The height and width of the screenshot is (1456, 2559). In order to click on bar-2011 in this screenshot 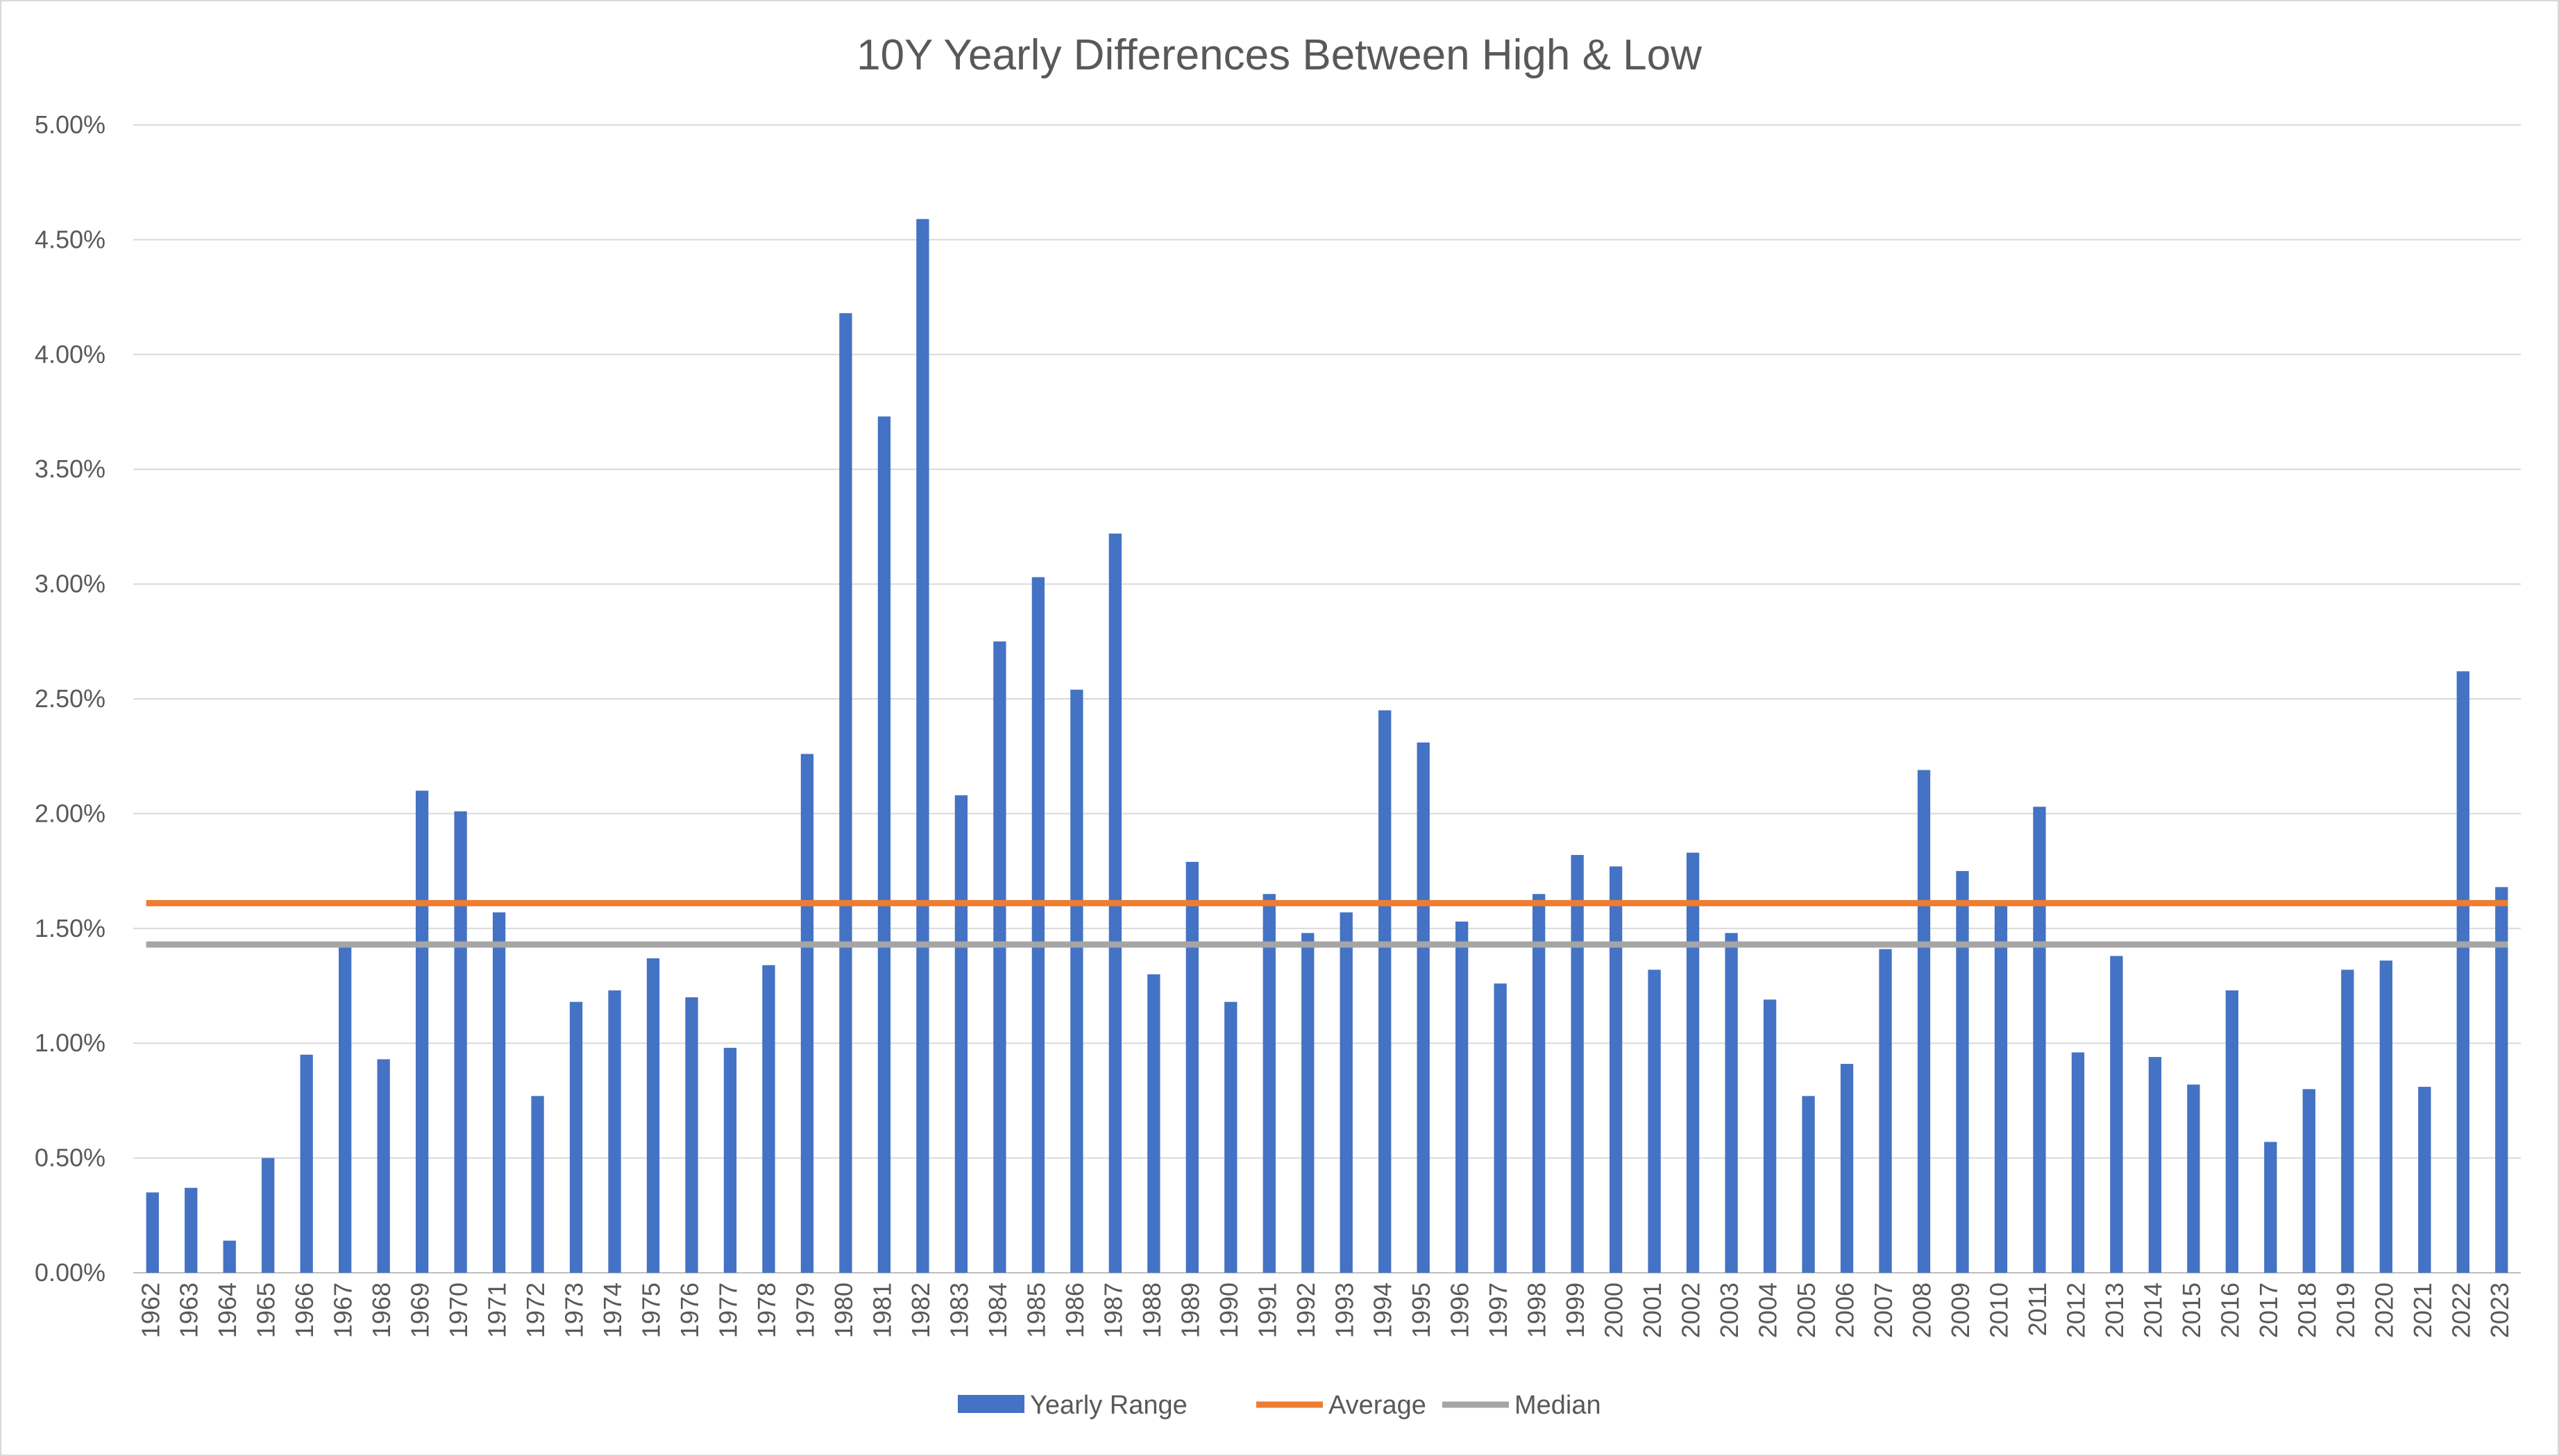, I will do `click(2039, 1039)`.